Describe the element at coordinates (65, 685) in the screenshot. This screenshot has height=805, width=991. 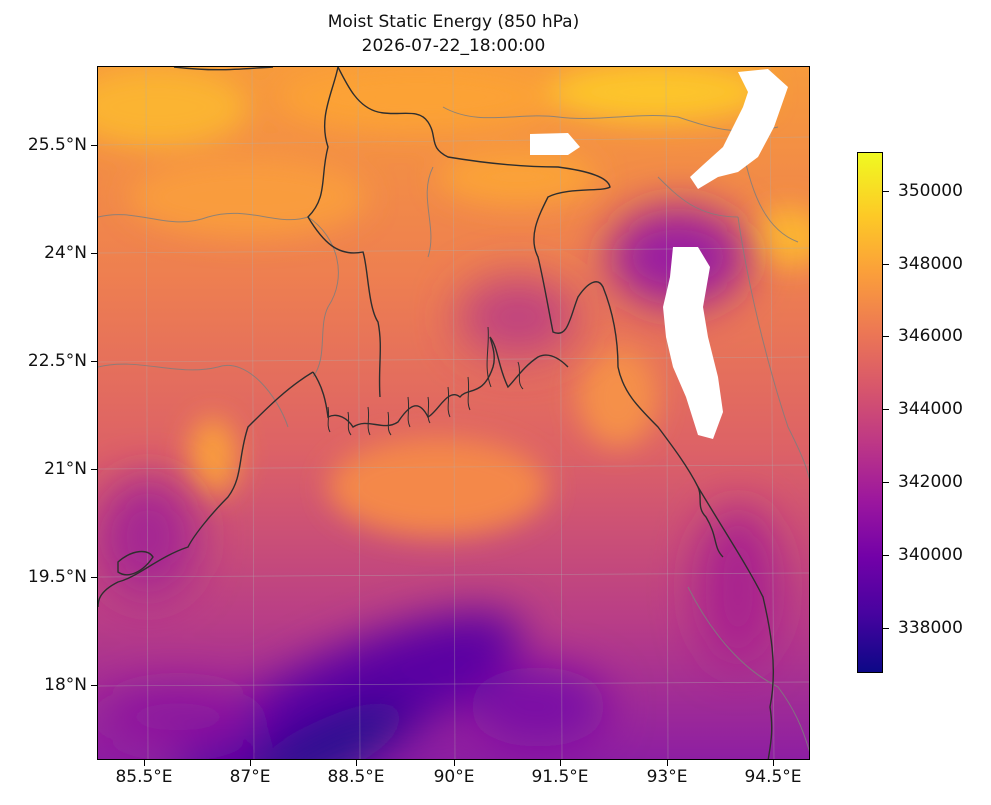
I see `lat-tick-label: 18°N` at that location.